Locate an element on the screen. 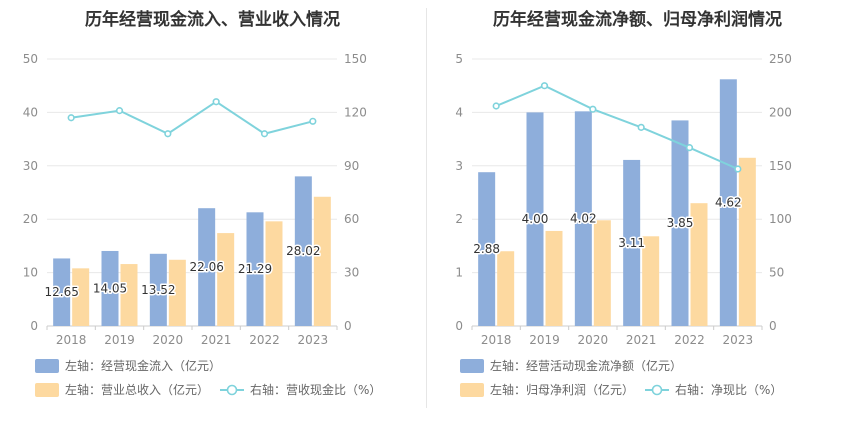 The width and height of the screenshot is (850, 437). right-line-series is located at coordinates (617, 127).